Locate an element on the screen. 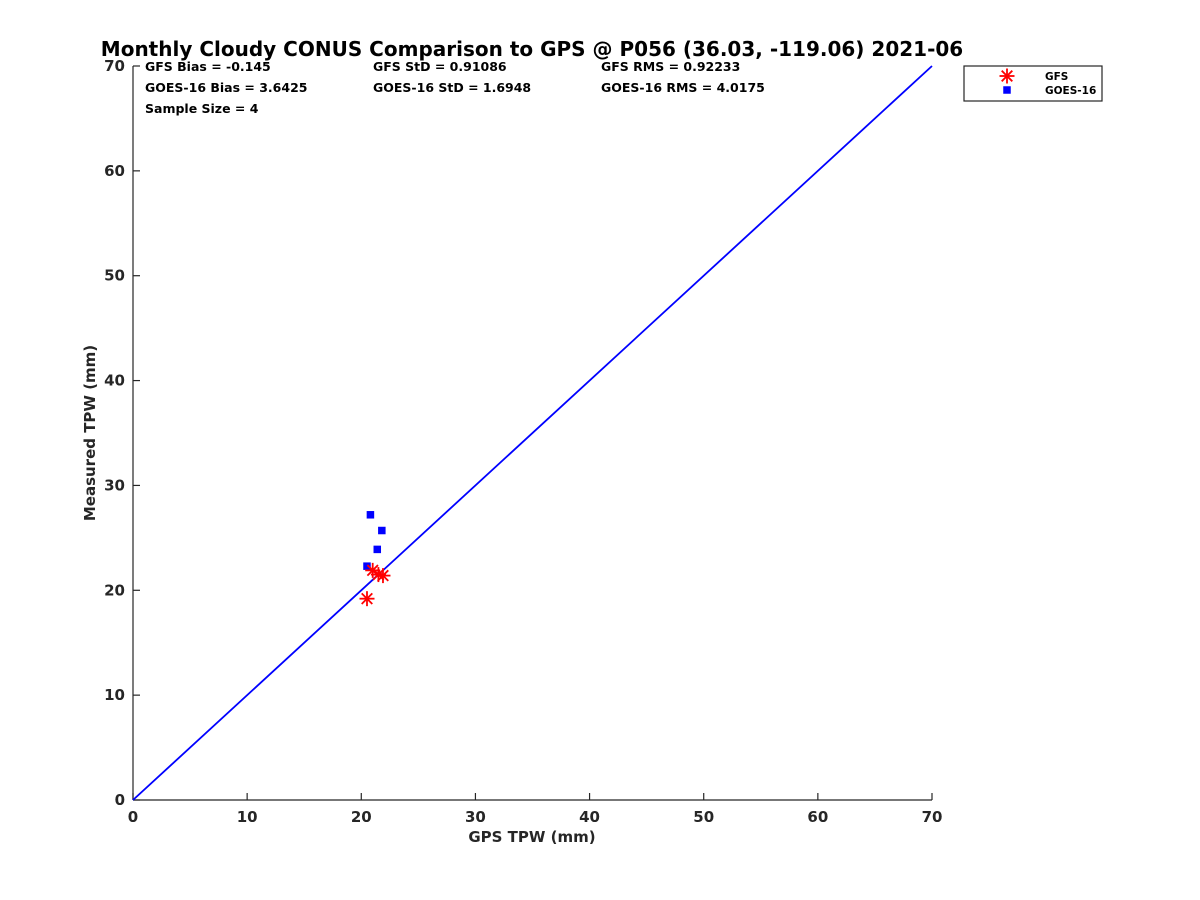 This screenshot has height=900, width=1200. x-tick-label: 0 is located at coordinates (133, 817).